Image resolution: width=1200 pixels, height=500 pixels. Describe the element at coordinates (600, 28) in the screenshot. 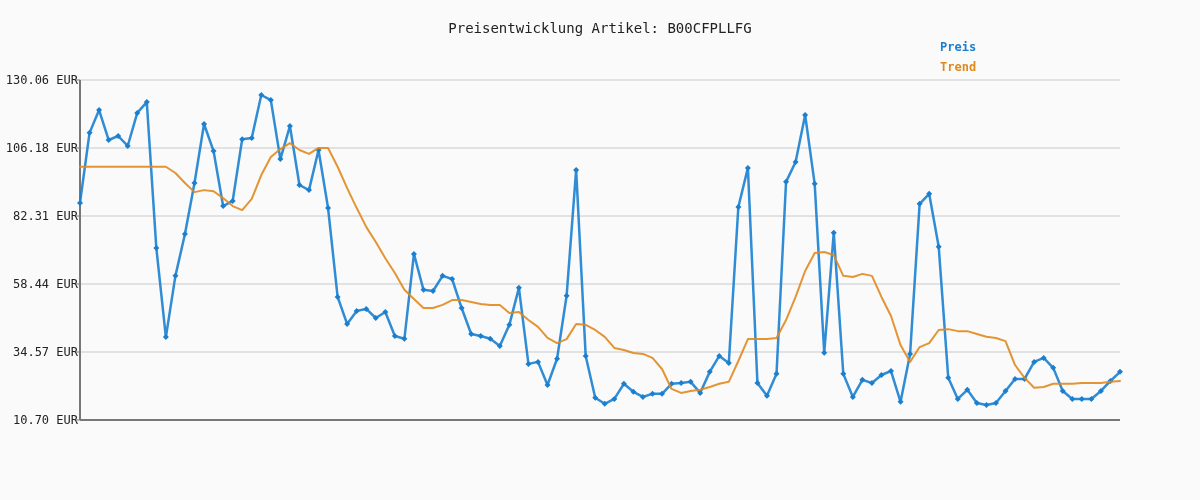

I see `chart-title: Preisentwicklung Artikel: B00CFPLLFG` at that location.